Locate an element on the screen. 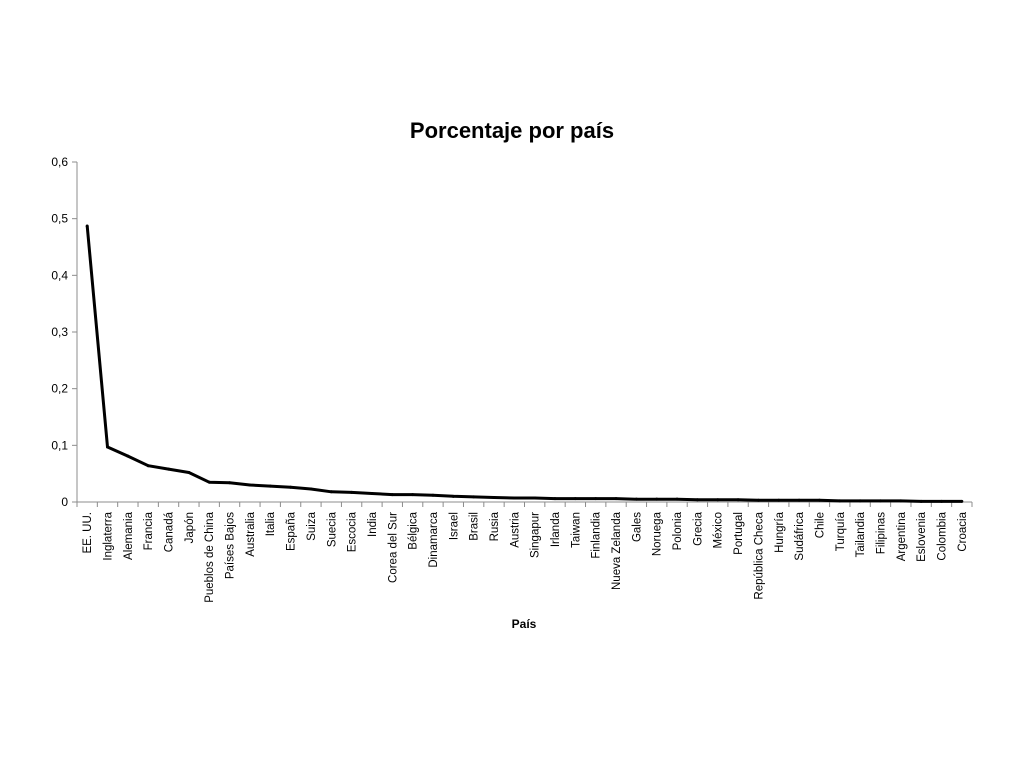 The width and height of the screenshot is (1024, 768). x-tick-label: Croacia is located at coordinates (963, 531).